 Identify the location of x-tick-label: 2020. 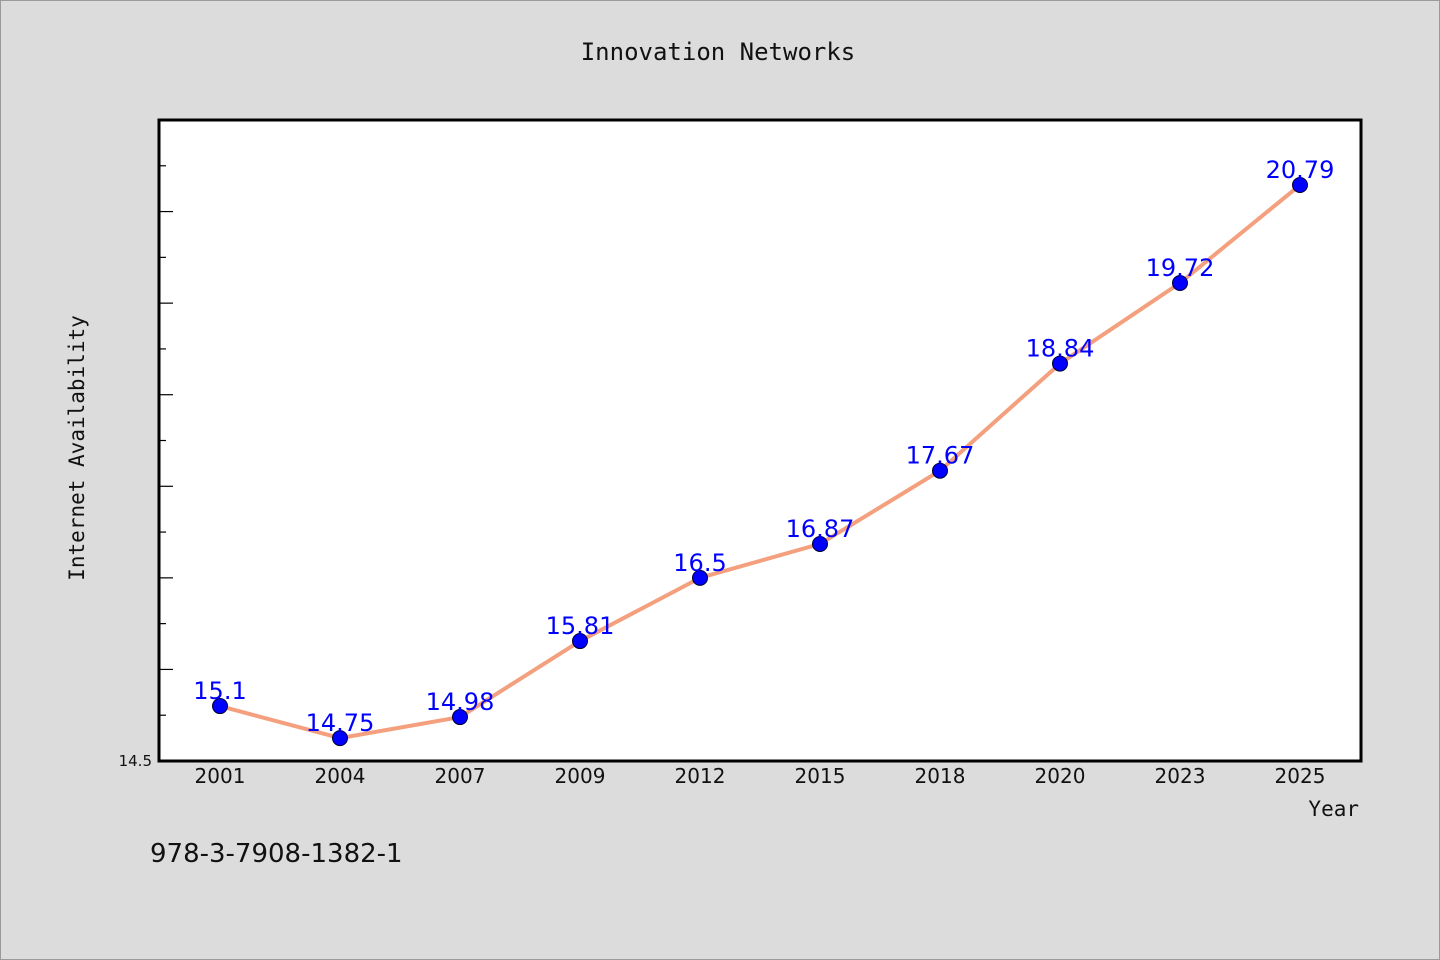
(1060, 776).